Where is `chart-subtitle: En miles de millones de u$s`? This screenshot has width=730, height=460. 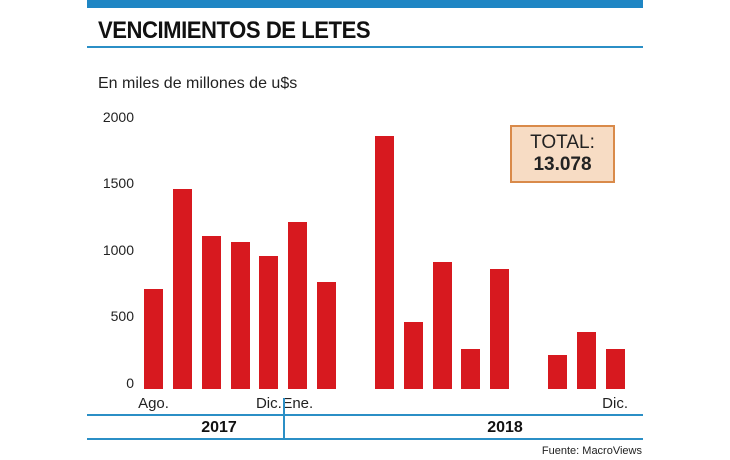 chart-subtitle: En miles de millones de u$s is located at coordinates (198, 83).